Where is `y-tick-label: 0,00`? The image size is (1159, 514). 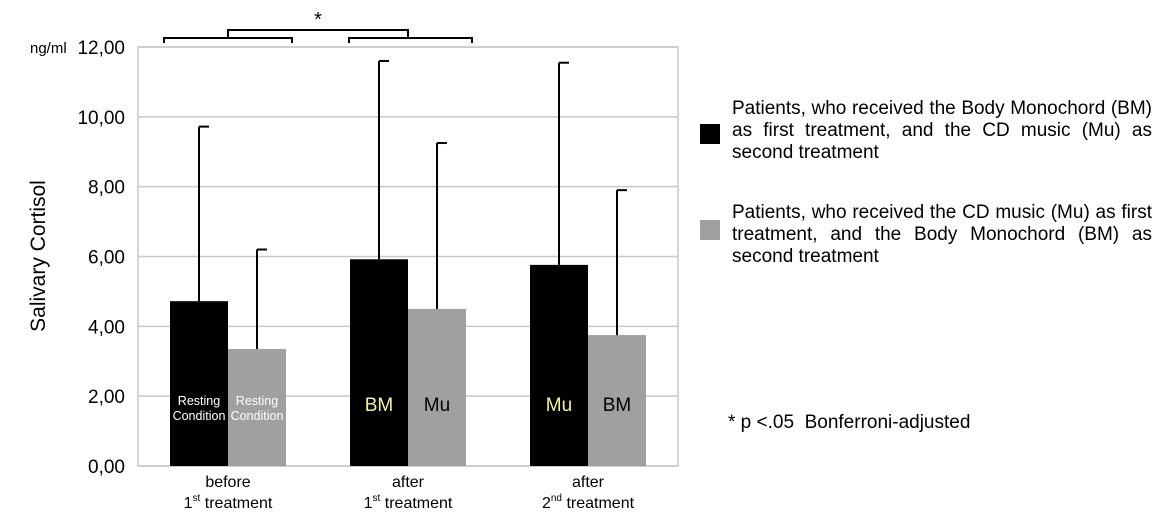 y-tick-label: 0,00 is located at coordinates (106, 467).